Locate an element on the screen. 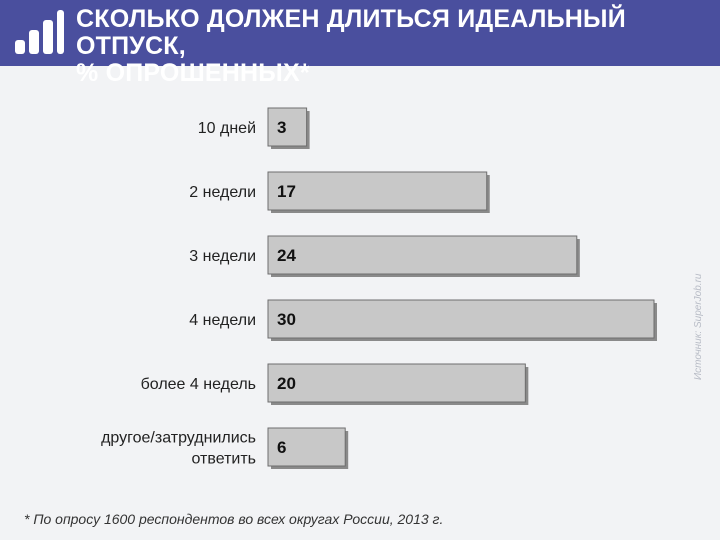  chart-title-line-1: СКОЛЬКО ДОЛЖЕН ДЛИТЬСЯ ИДЕАЛЬНЫЙ ОТПУСК, is located at coordinates (351, 32).